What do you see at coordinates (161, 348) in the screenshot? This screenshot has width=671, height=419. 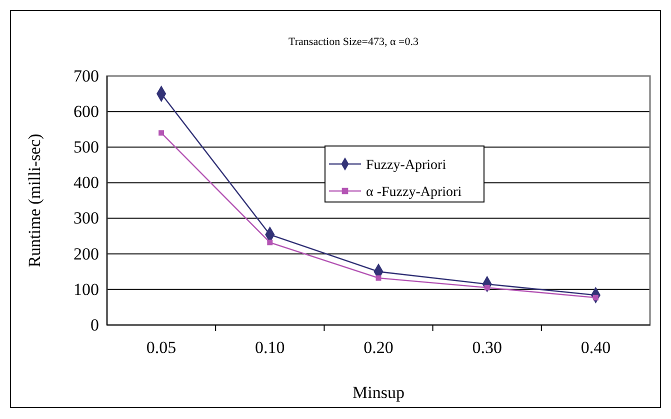 I see `x-tick-label: 0.05` at bounding box center [161, 348].